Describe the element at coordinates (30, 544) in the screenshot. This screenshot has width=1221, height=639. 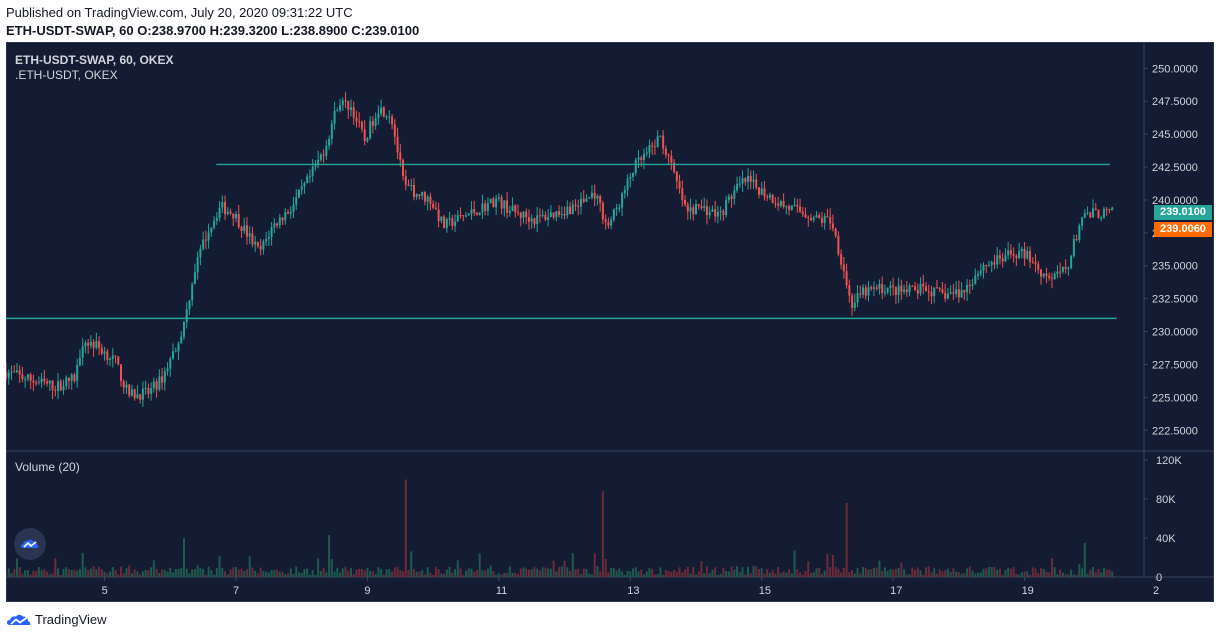
I see `tradingview-badge` at that location.